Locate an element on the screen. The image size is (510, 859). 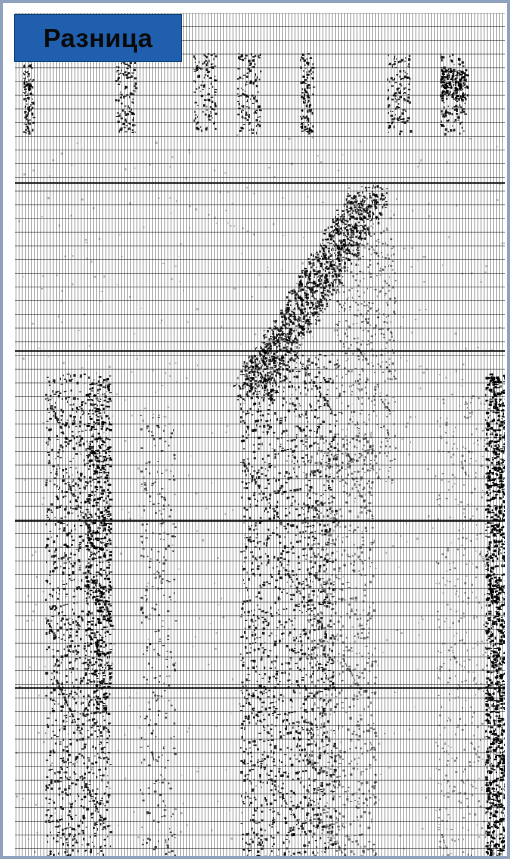
panel-title: Разница is located at coordinates (98, 37).